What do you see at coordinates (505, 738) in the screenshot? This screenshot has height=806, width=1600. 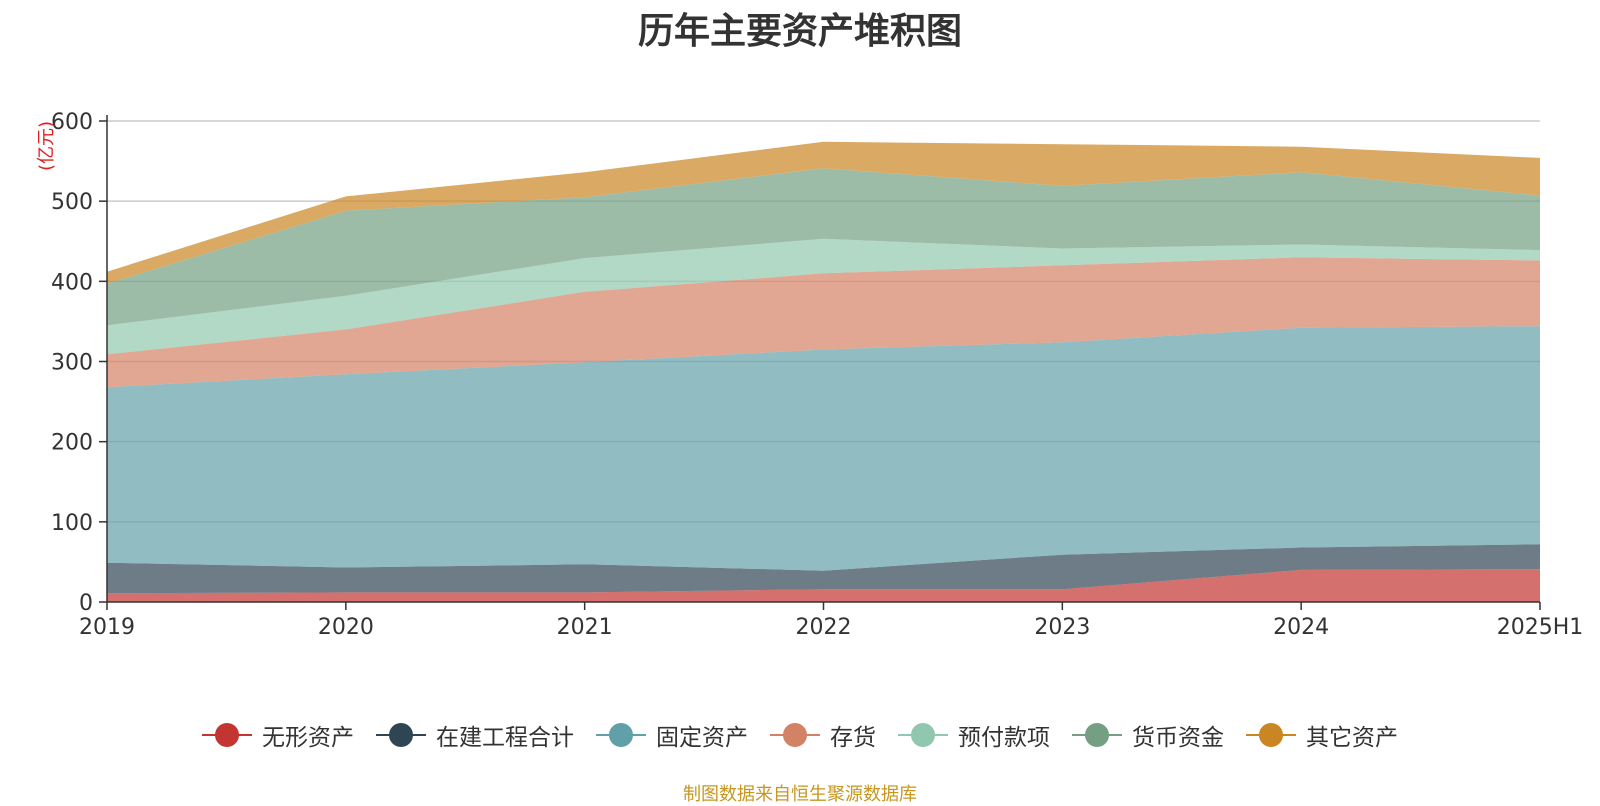 I see `legend-label: 在建工程合计` at bounding box center [505, 738].